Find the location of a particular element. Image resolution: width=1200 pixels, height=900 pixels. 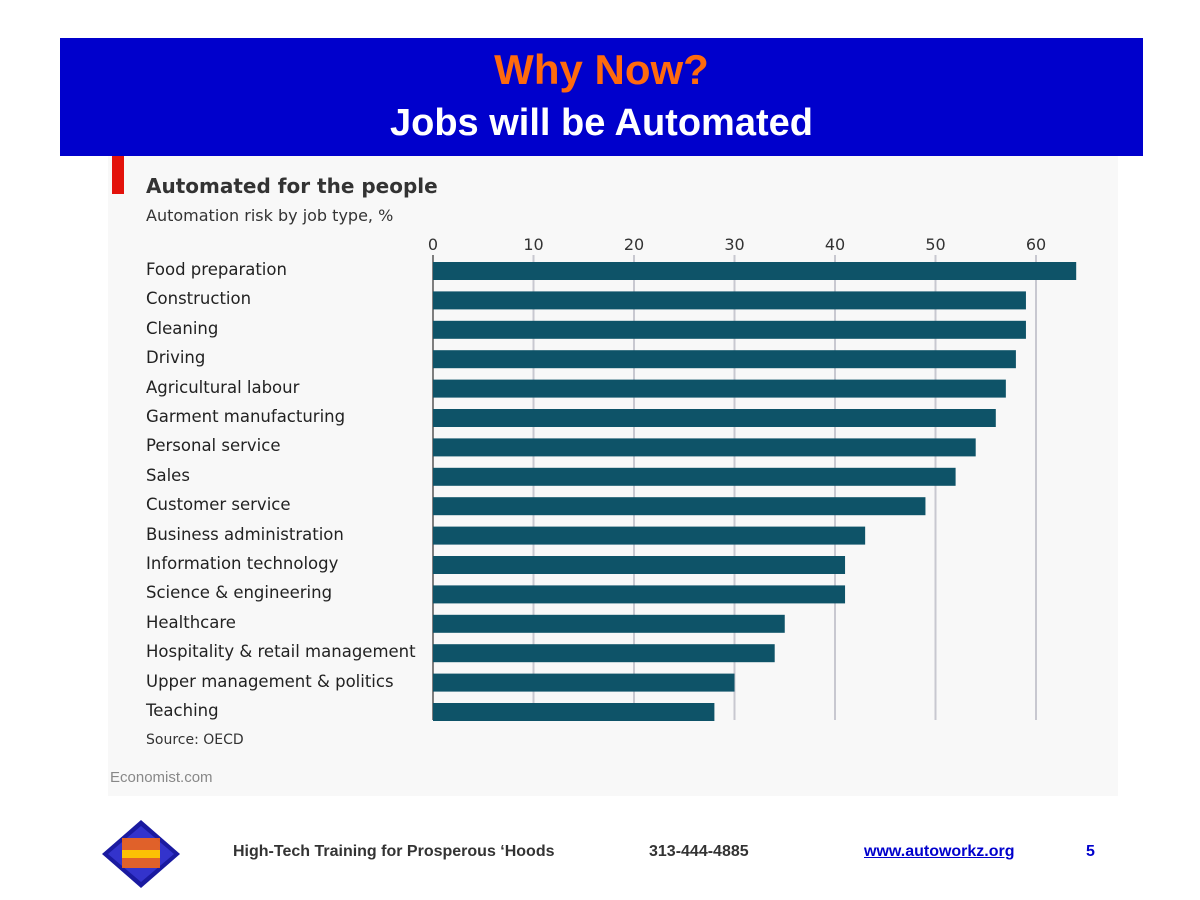

bar-hospitality-retail-management is located at coordinates (604, 653).